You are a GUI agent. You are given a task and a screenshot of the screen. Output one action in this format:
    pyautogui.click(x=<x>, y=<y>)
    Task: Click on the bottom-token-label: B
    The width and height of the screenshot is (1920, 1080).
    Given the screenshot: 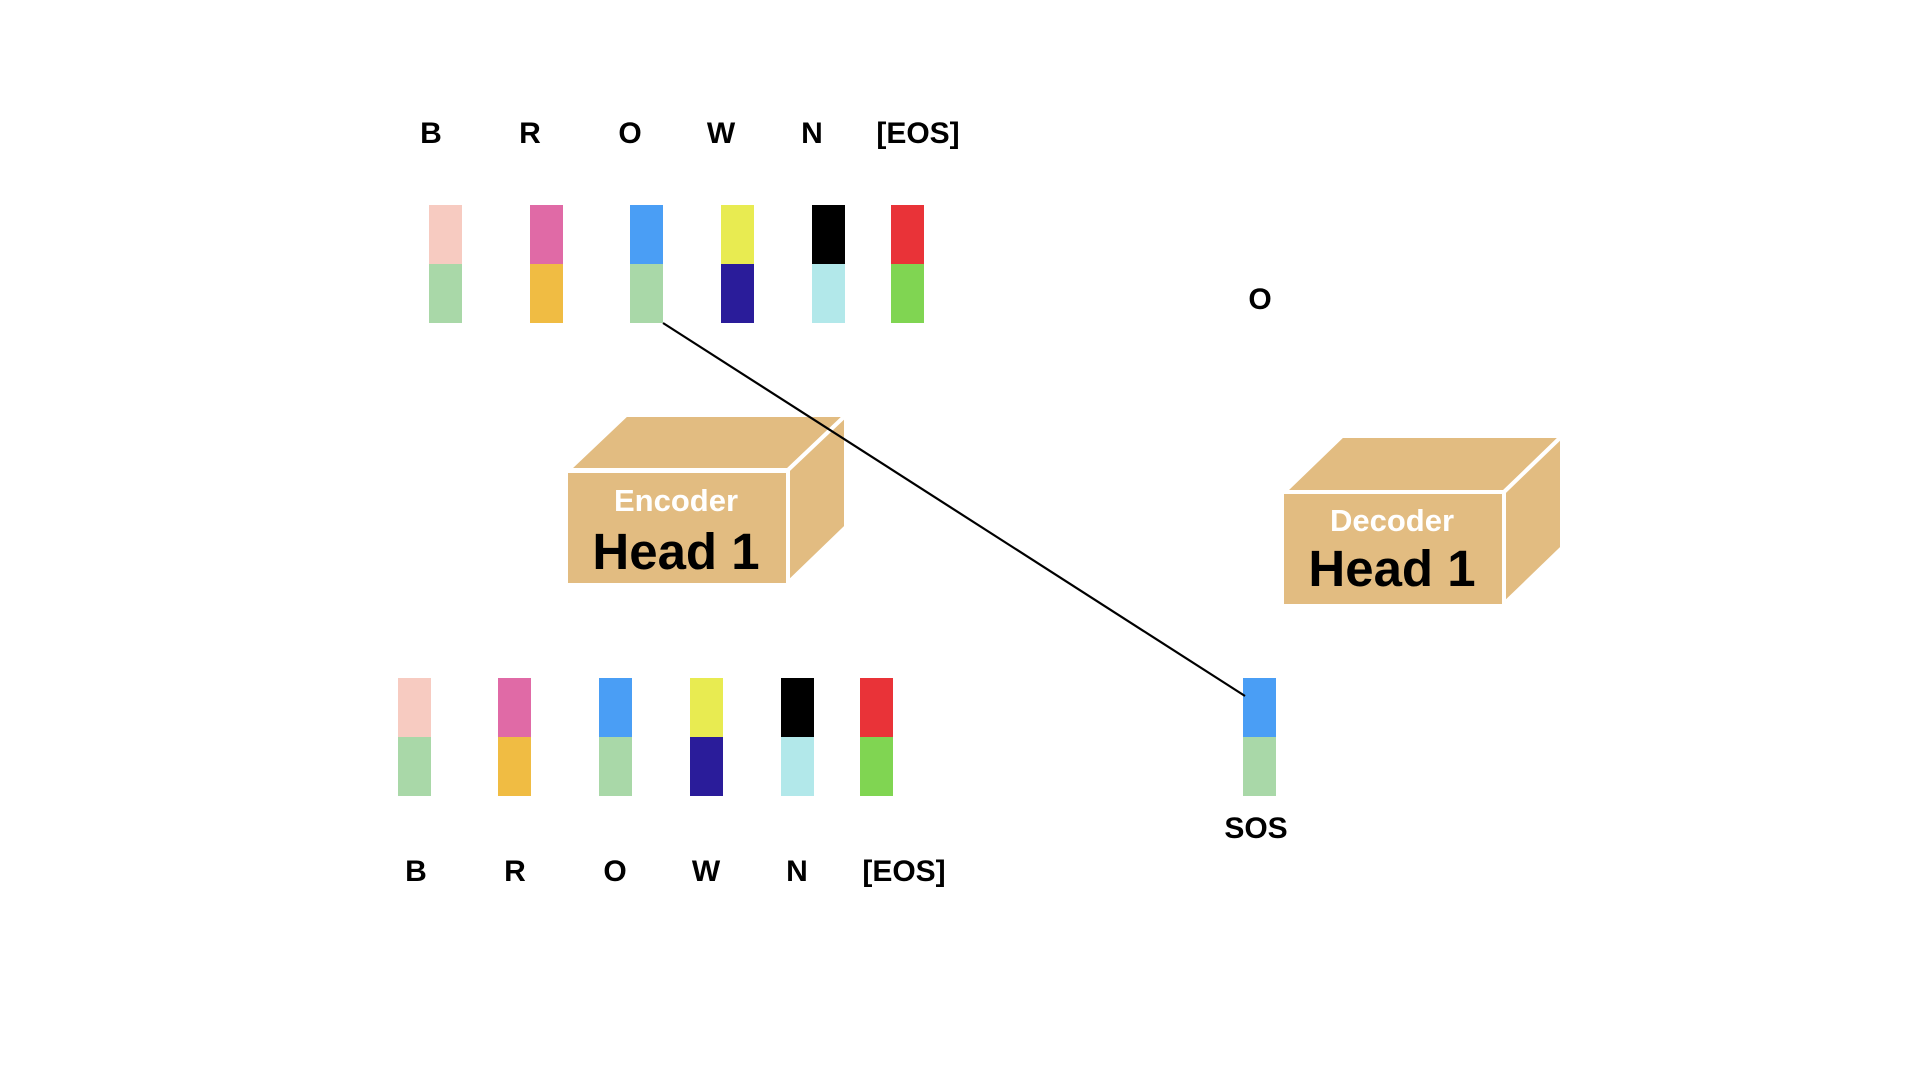 What is the action you would take?
    pyautogui.click(x=416, y=871)
    